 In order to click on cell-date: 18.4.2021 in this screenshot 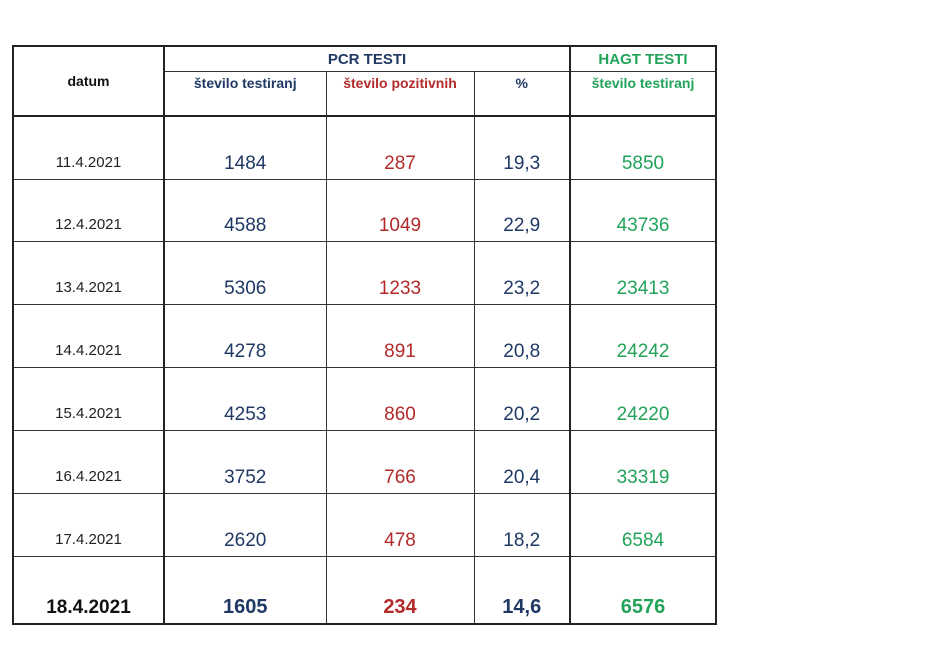, I will do `click(88, 590)`.